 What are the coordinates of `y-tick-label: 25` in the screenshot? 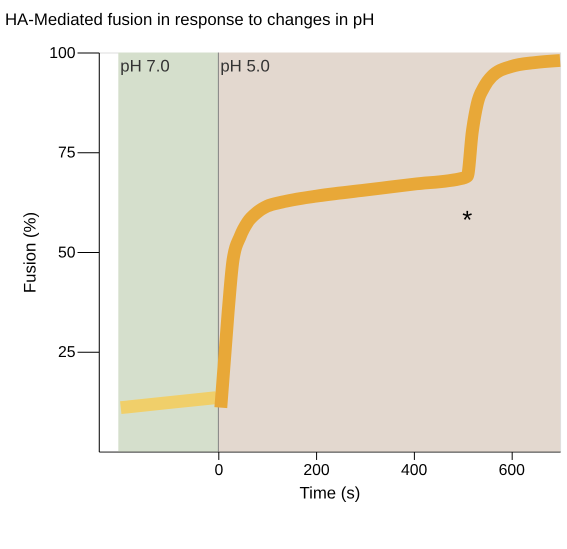 It's located at (67, 353).